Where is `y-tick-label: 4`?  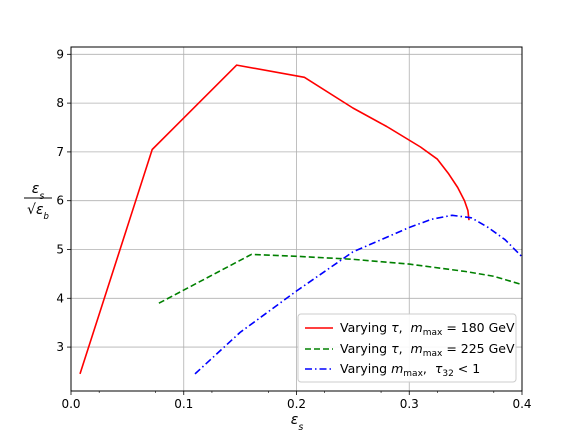 y-tick-label: 4 is located at coordinates (60, 298).